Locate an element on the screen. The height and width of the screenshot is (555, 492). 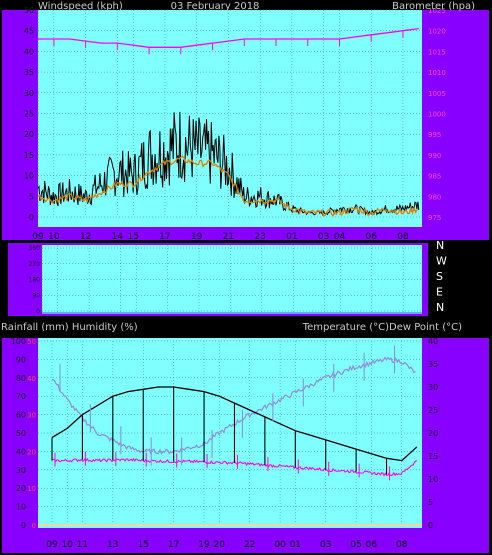
rain-x-tick-label: 10 is located at coordinates (67, 545).